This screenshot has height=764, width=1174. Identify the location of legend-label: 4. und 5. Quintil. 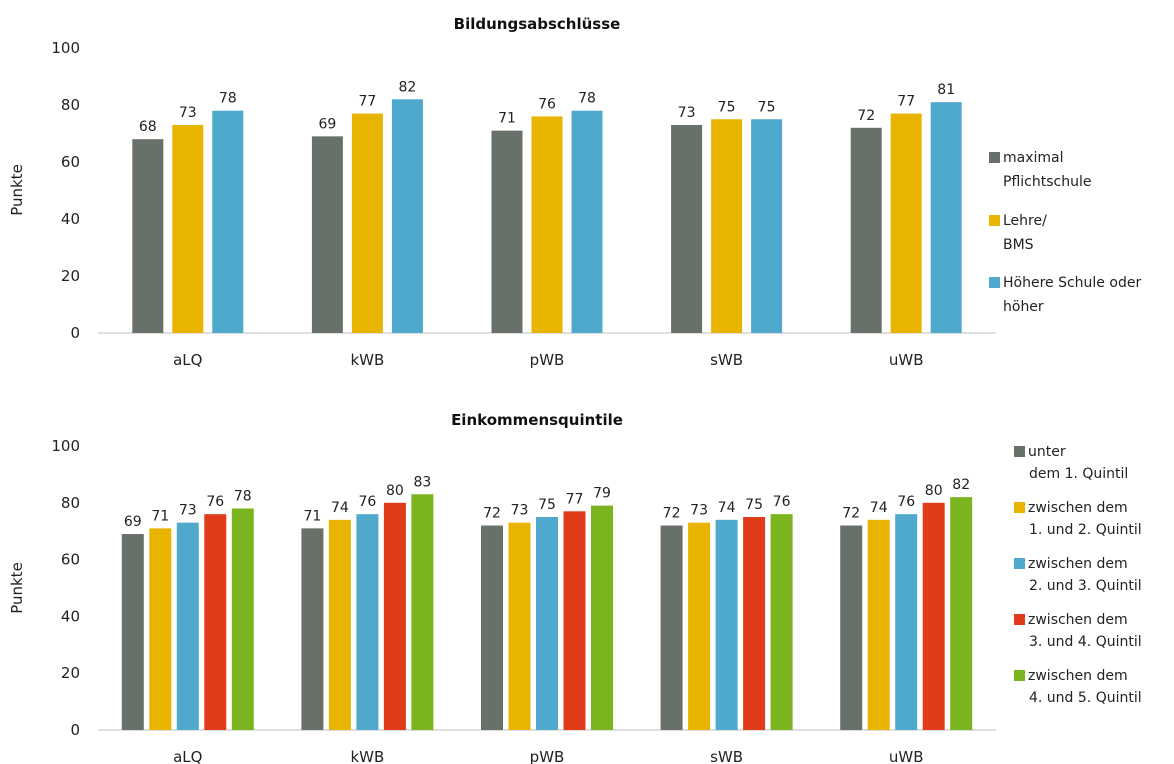
(1085, 698).